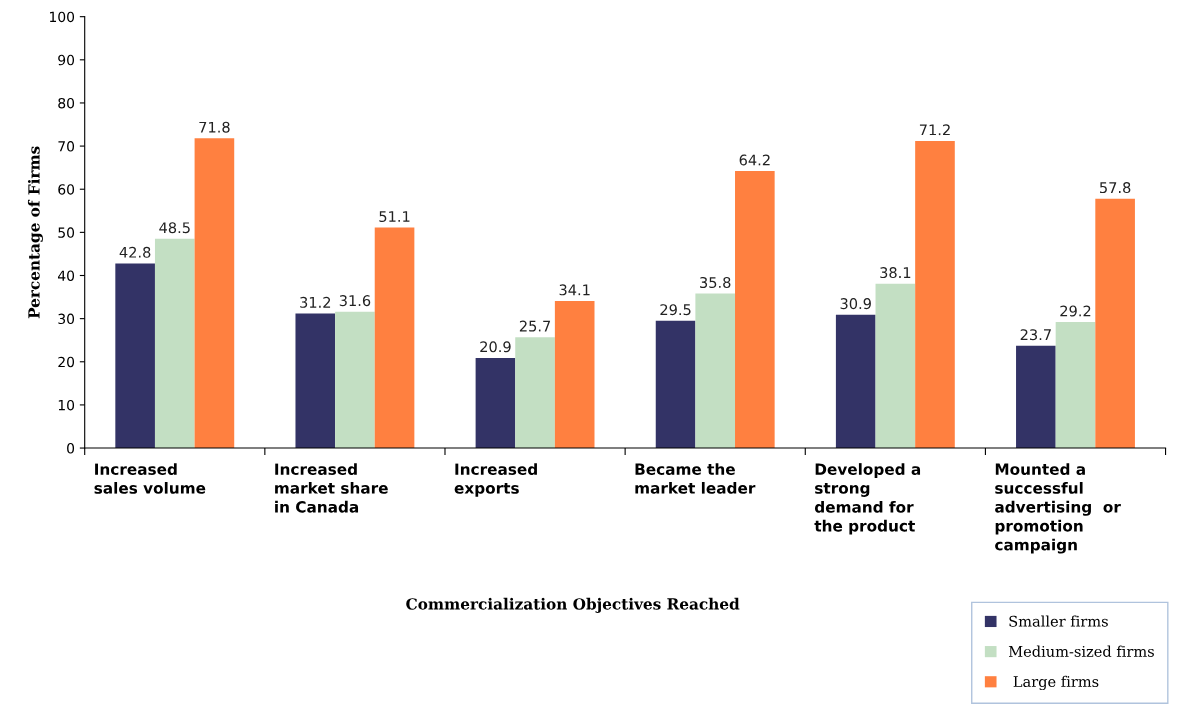  Describe the element at coordinates (574, 290) in the screenshot. I see `data-label: 34.1` at that location.